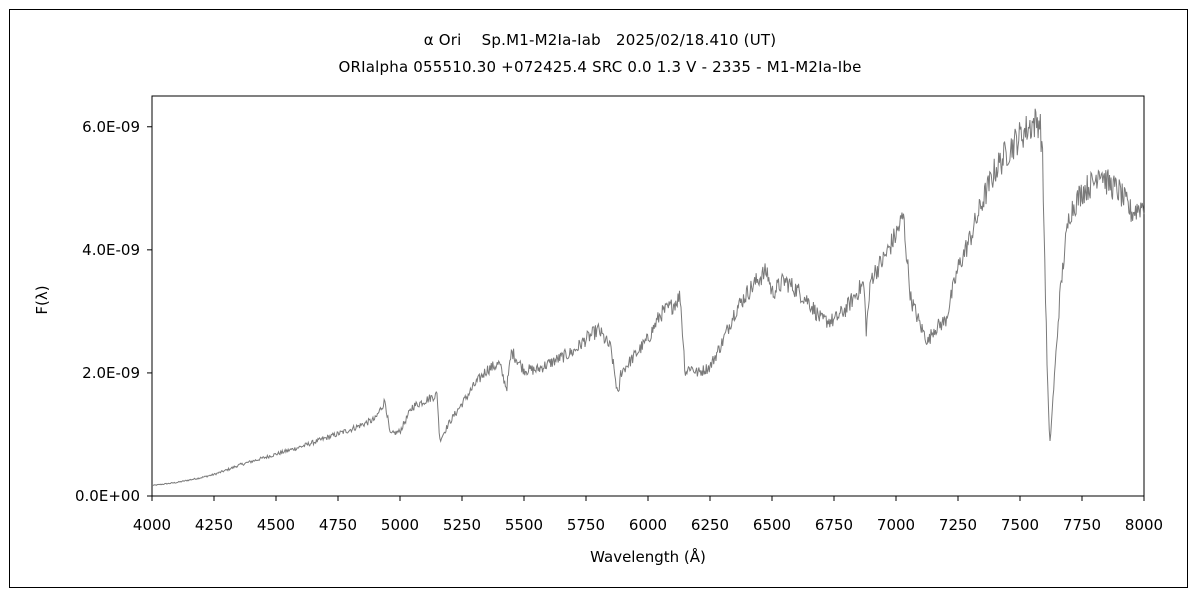  I want to click on x-tick-label: 4000, so click(152, 525).